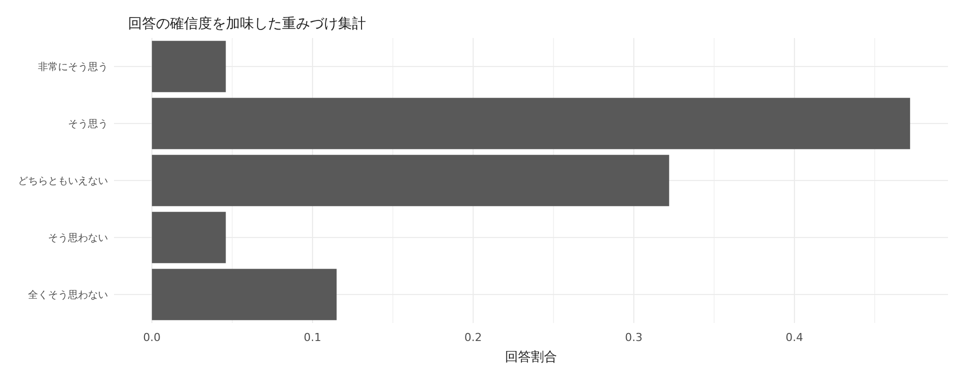 The height and width of the screenshot is (384, 960). Describe the element at coordinates (152, 337) in the screenshot. I see `x-tick-label: 0.0` at that location.